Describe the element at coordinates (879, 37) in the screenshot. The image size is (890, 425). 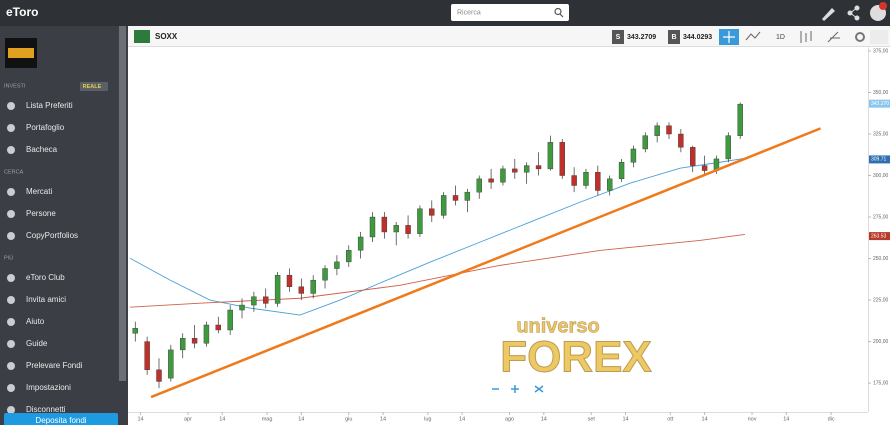
I see `header-tab` at that location.